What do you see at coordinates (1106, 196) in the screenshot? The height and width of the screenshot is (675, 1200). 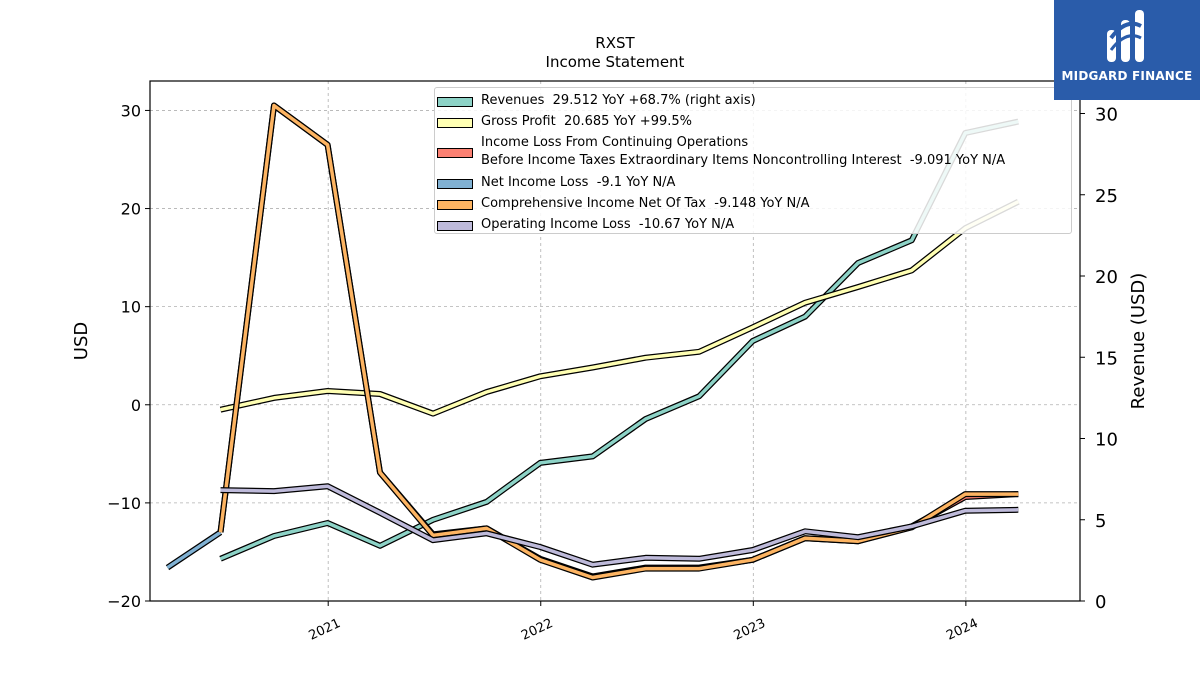 I see `y-right-tick-label: 25` at bounding box center [1106, 196].